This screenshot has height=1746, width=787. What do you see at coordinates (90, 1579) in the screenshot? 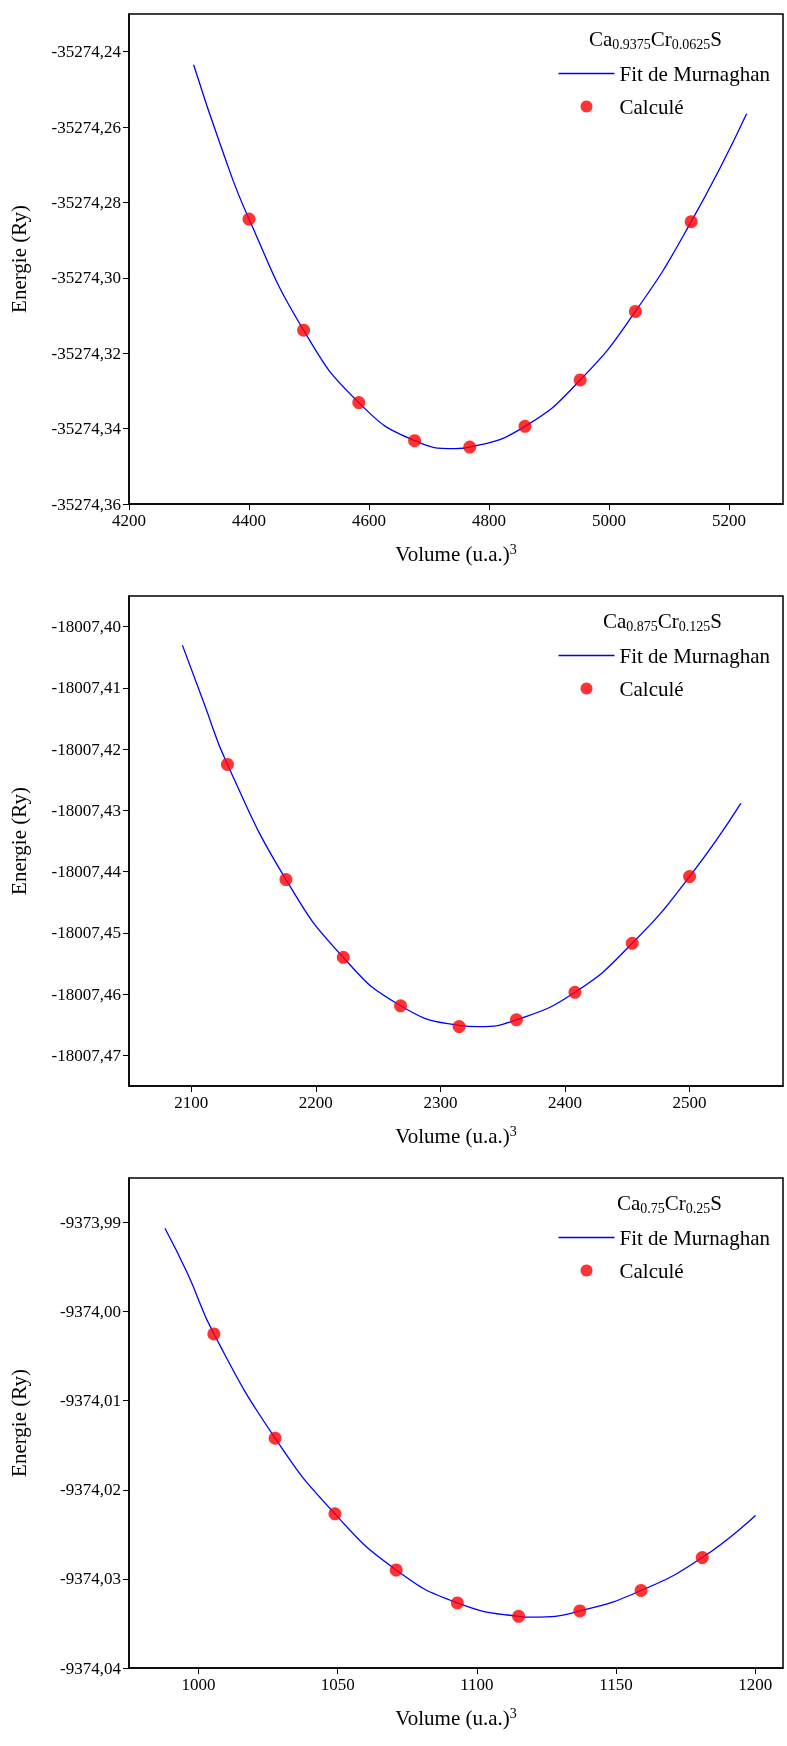
I see `y-tick-label: -9374,03` at bounding box center [90, 1579].